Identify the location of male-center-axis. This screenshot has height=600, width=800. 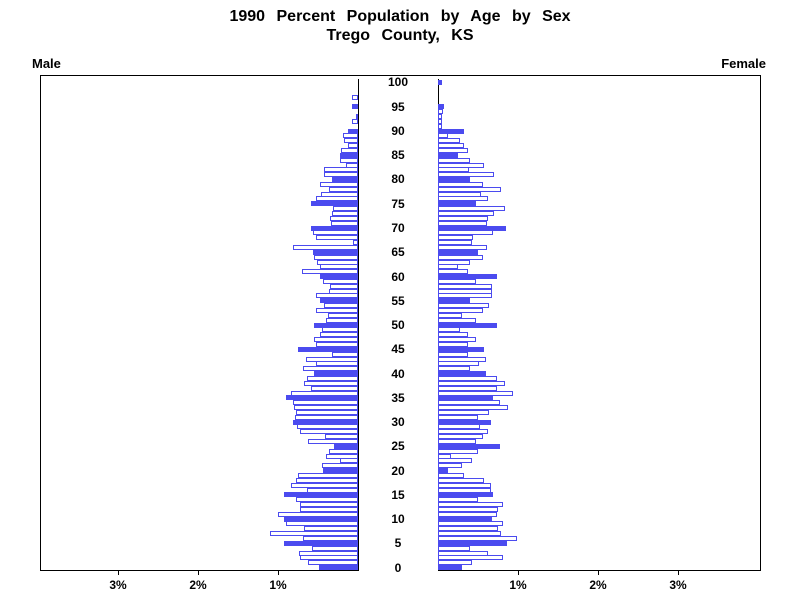
(358, 325).